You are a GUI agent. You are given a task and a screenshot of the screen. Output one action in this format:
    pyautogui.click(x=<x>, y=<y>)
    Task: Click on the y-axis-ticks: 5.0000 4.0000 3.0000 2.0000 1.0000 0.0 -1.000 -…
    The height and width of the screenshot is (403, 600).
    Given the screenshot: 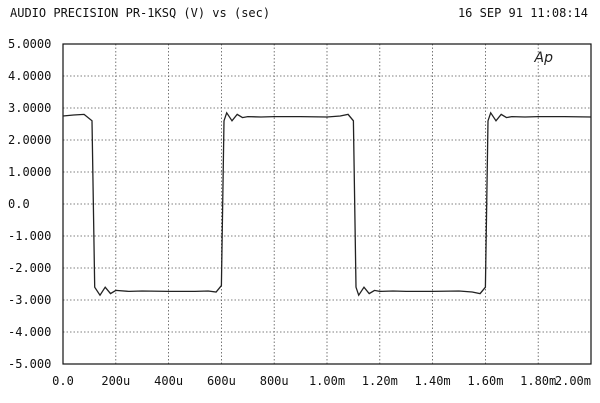 What is the action you would take?
    pyautogui.click(x=29, y=204)
    